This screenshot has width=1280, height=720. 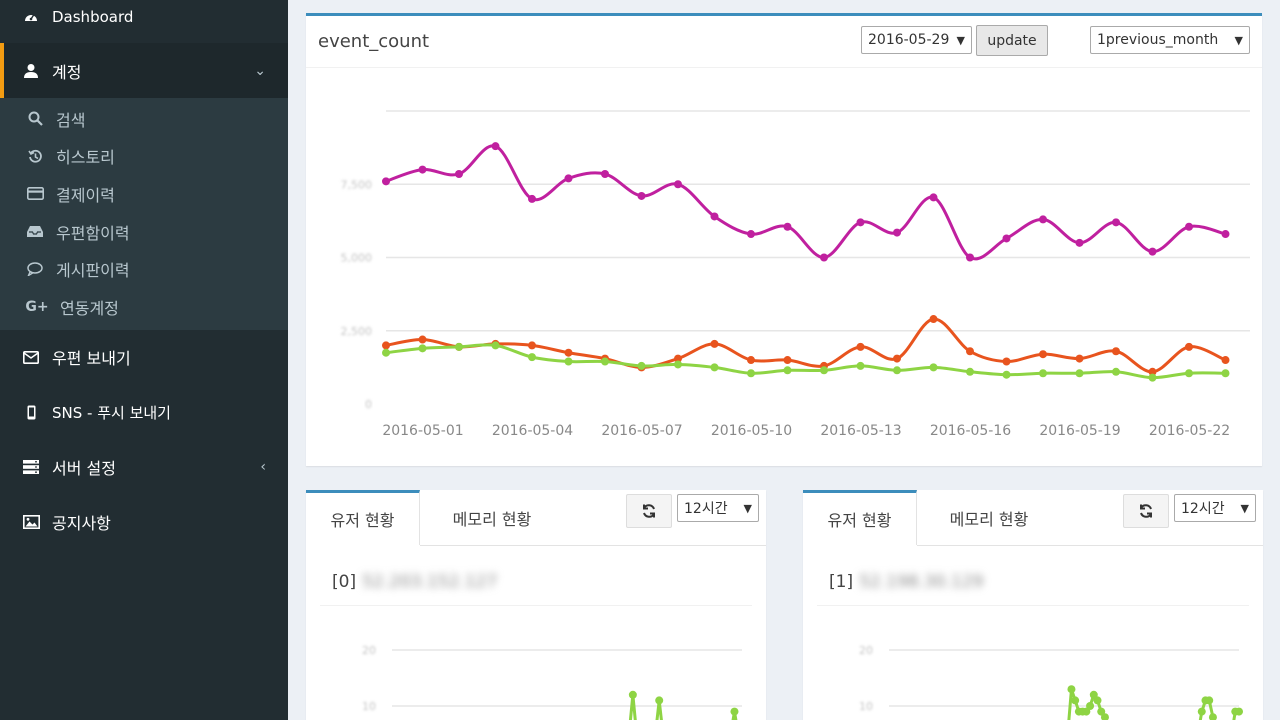 I want to click on image-icon, so click(x=31, y=522).